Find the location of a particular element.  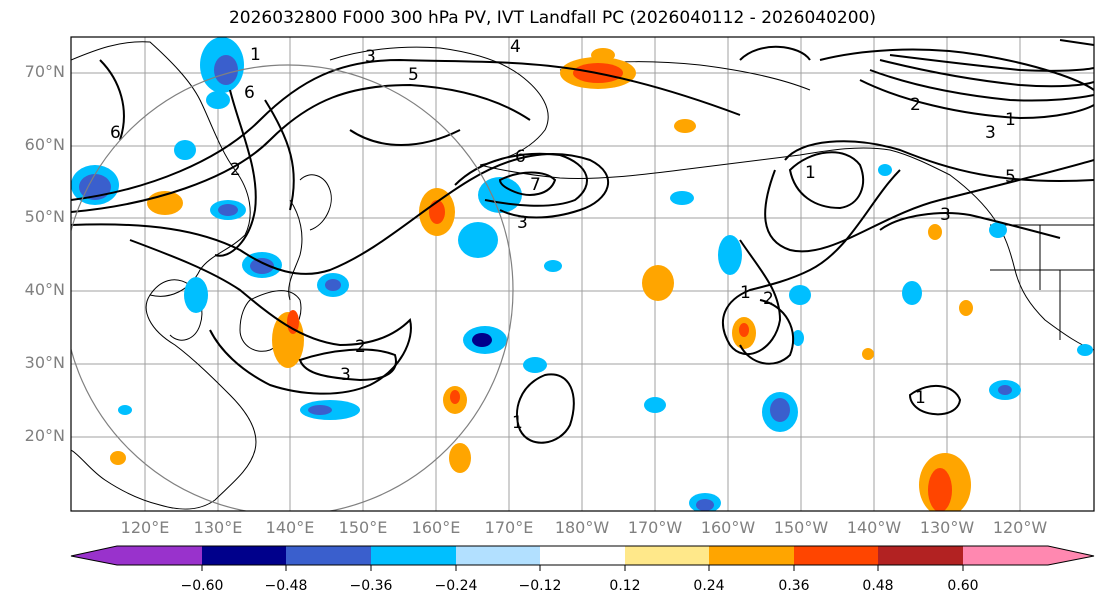

colorbar-tick-label: 0.24 is located at coordinates (709, 586).